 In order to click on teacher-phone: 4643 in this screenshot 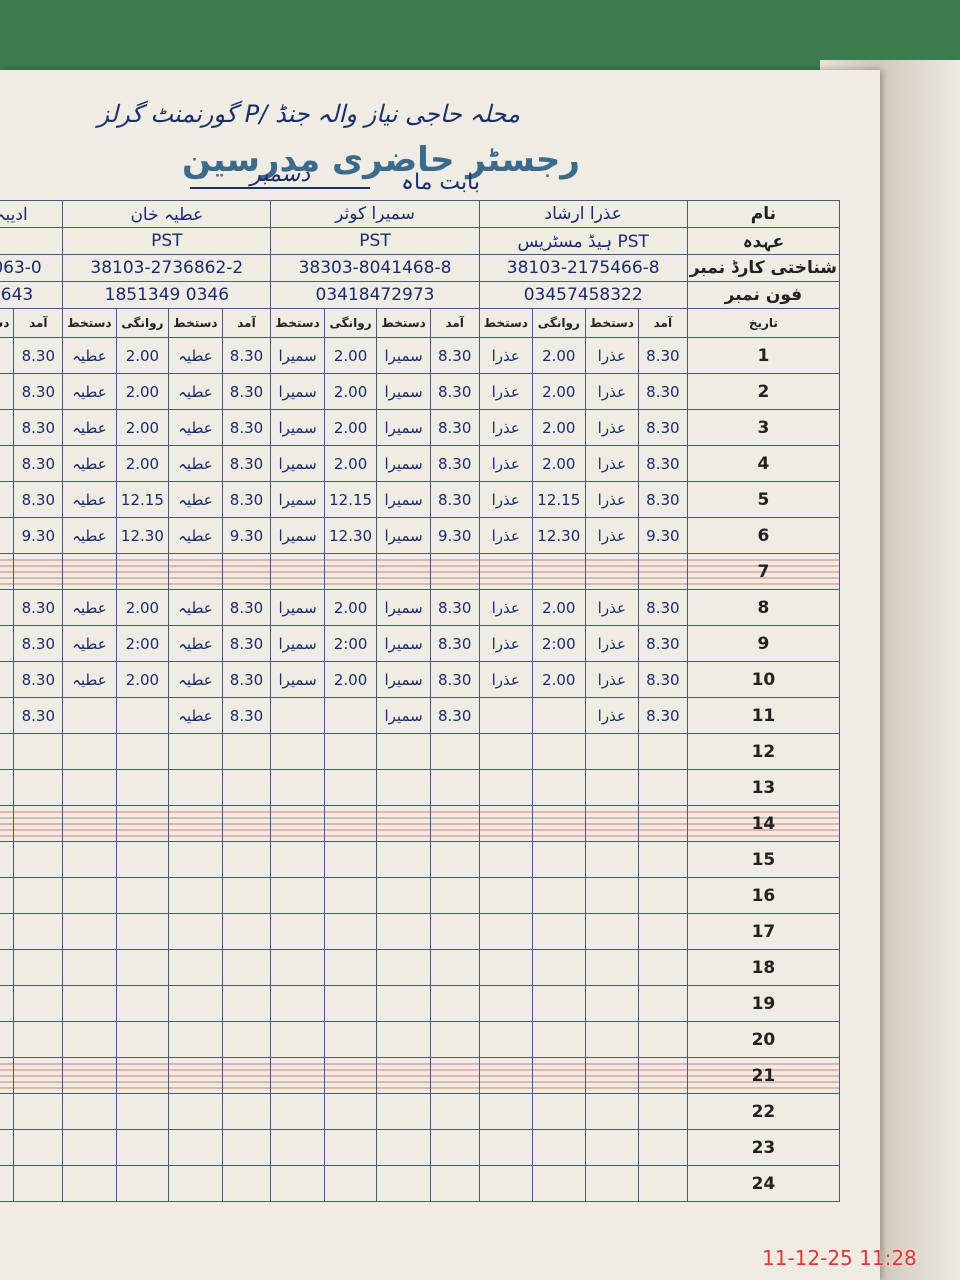, I will do `click(32, 295)`.